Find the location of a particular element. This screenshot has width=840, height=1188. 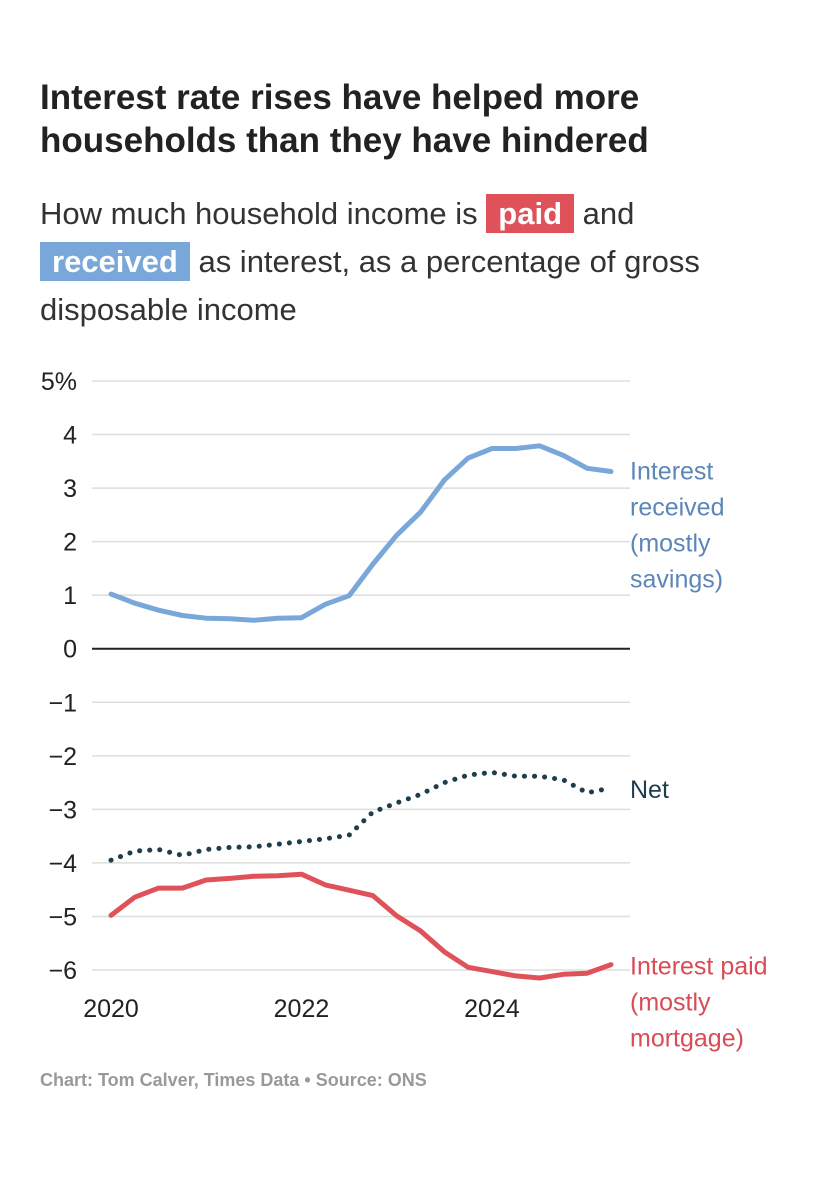

series-label-paid: Interest paid (mostly mortgage) is located at coordinates (699, 1003).